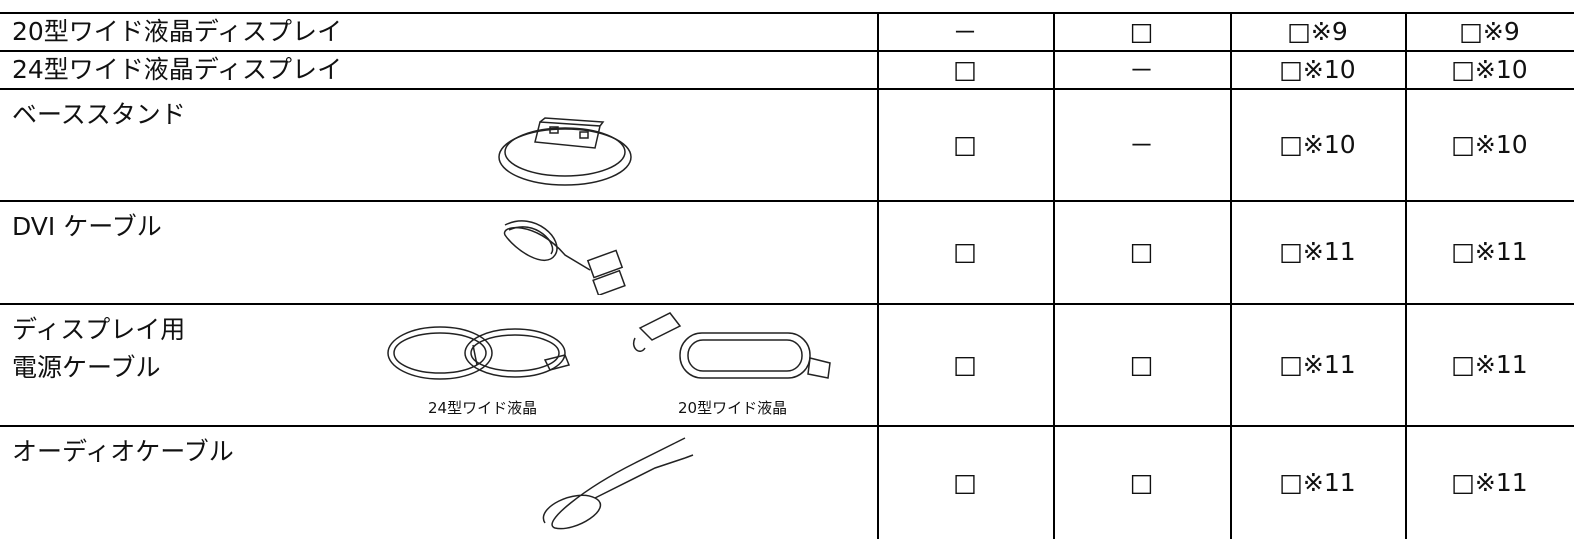  Describe the element at coordinates (479, 353) in the screenshot. I see `power-cable-24-illustration` at that location.